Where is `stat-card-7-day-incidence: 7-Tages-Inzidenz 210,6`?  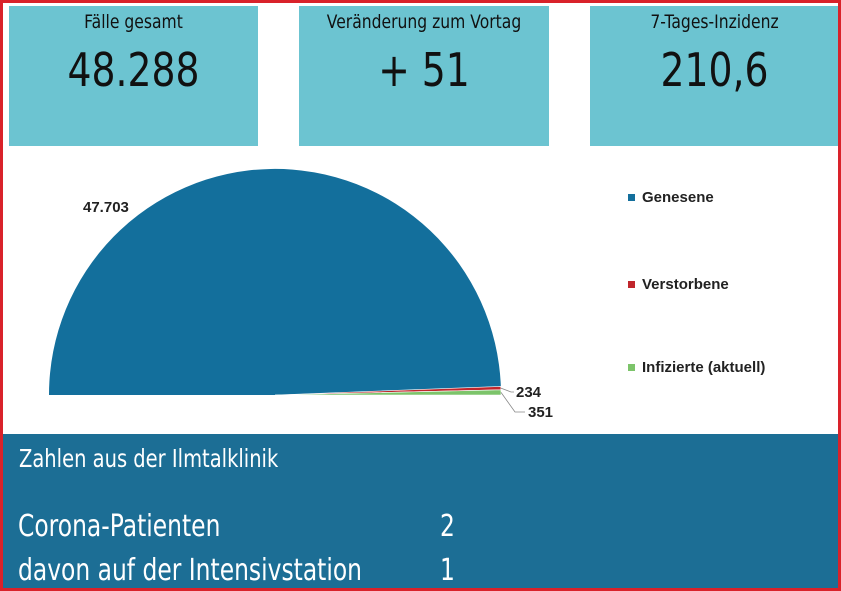 stat-card-7-day-incidence: 7-Tages-Inzidenz 210,6 is located at coordinates (714, 76).